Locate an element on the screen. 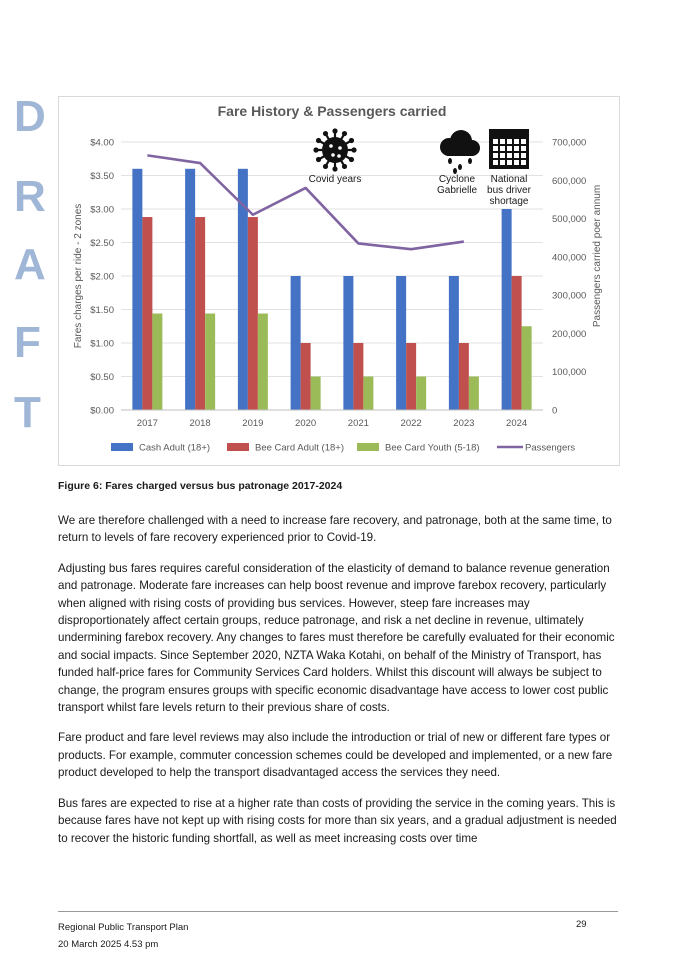 This screenshot has width=675, height=962. x-tick-label: 2023 is located at coordinates (463, 423).